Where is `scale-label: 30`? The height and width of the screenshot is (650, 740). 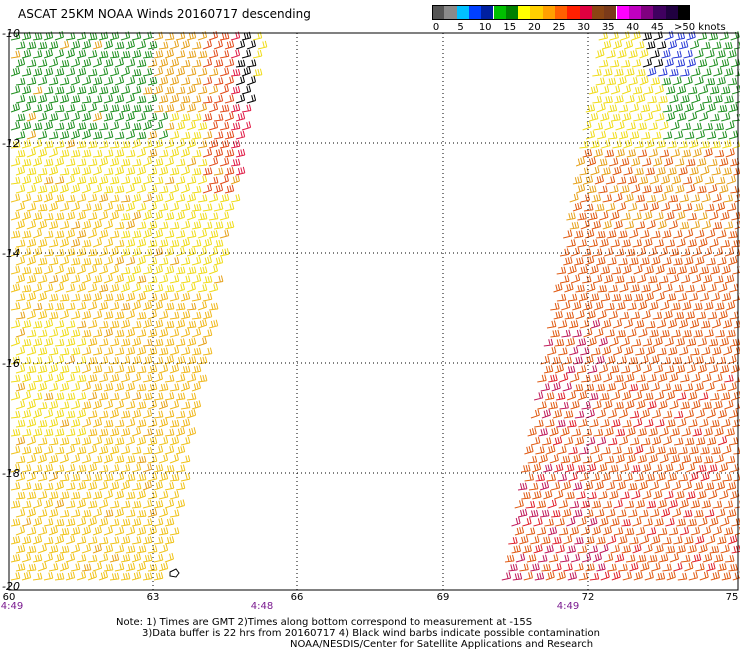 scale-label: 30 is located at coordinates (583, 27).